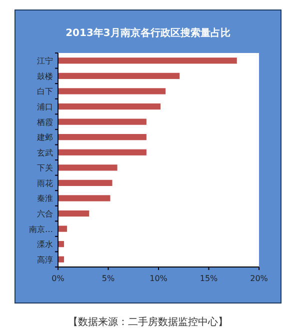 The image size is (283, 334). Describe the element at coordinates (45, 107) in the screenshot. I see `y-tick-label: 浦口` at that location.